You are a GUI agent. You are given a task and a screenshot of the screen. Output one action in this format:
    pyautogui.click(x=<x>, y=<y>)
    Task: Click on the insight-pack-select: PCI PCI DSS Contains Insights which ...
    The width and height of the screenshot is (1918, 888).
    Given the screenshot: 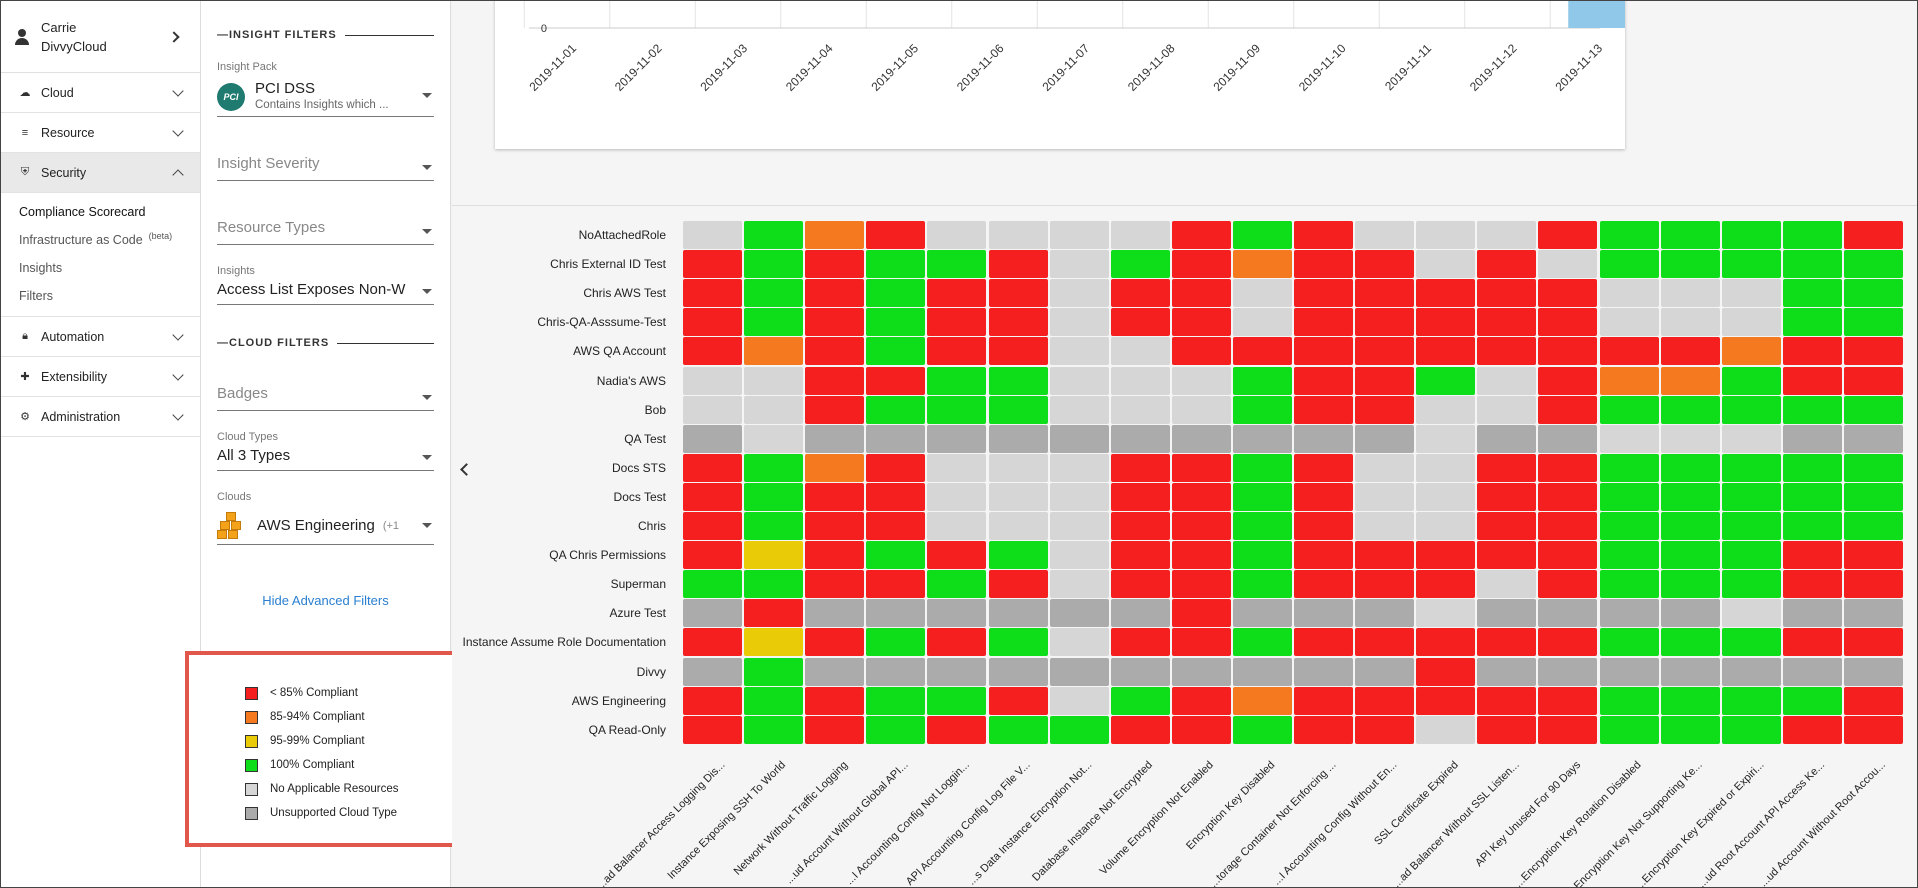 What is the action you would take?
    pyautogui.click(x=325, y=97)
    